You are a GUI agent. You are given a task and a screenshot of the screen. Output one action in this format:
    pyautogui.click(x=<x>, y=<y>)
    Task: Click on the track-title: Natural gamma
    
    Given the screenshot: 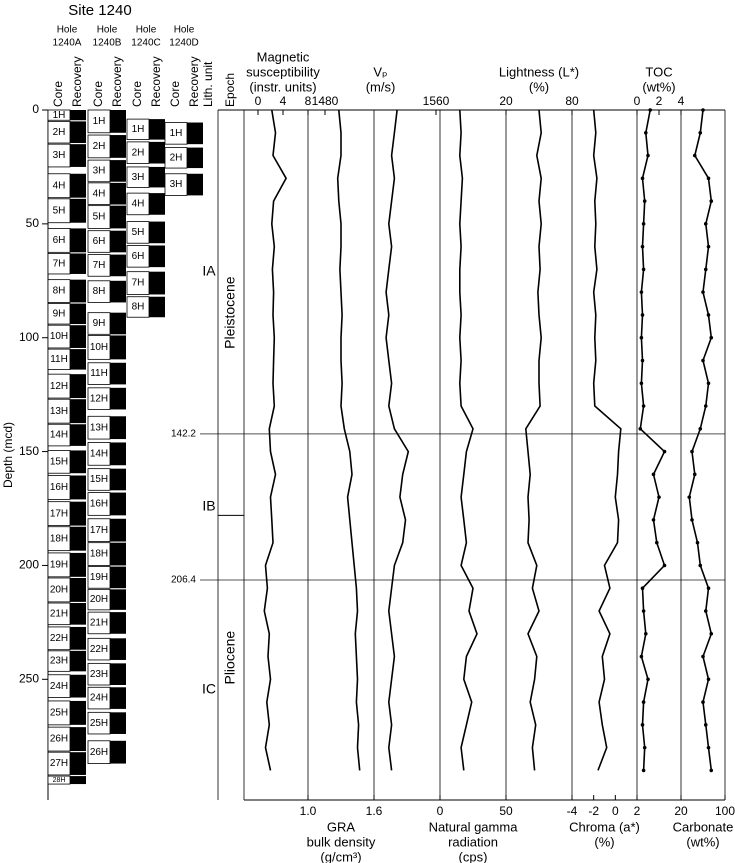 What is the action you would take?
    pyautogui.click(x=474, y=826)
    